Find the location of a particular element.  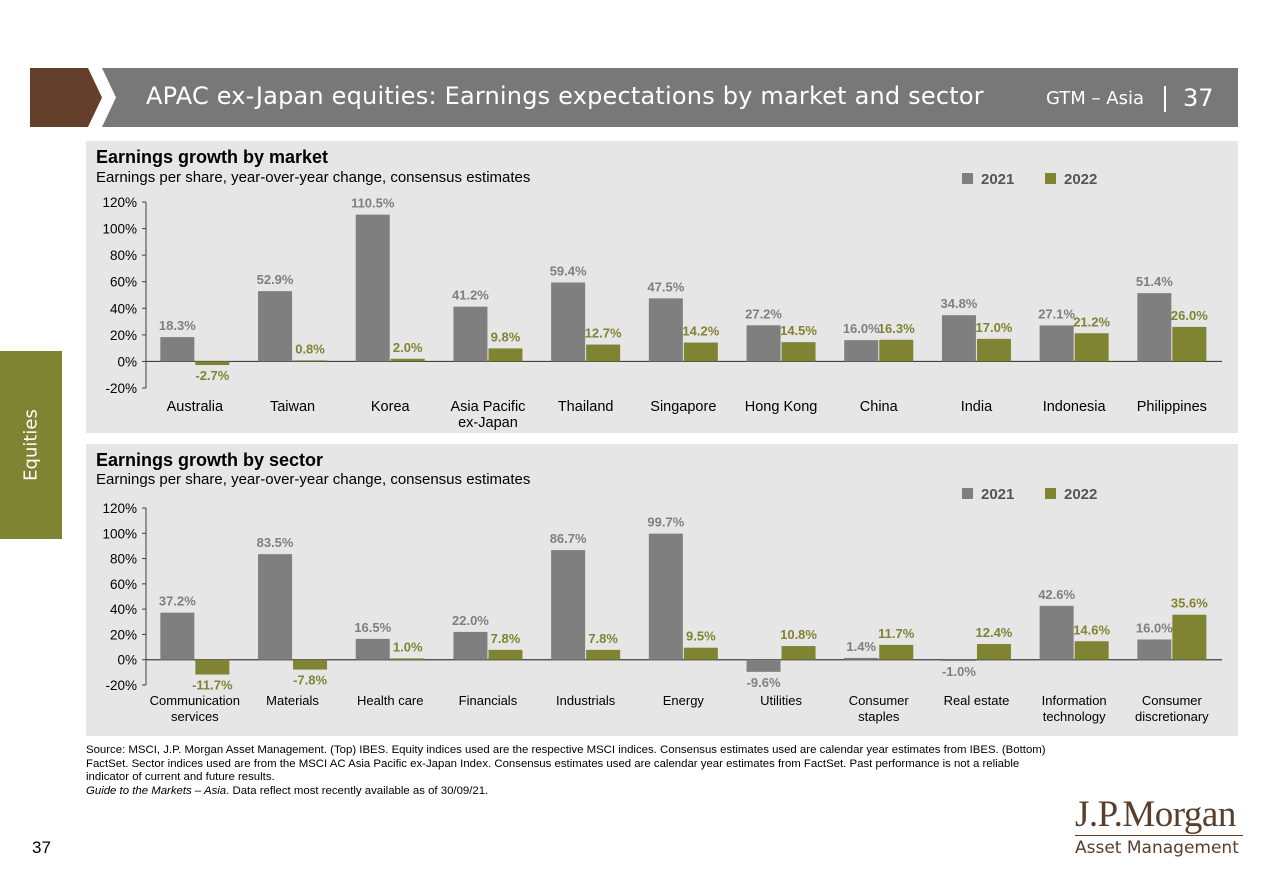

data-label-2021: 59.4% is located at coordinates (568, 271).